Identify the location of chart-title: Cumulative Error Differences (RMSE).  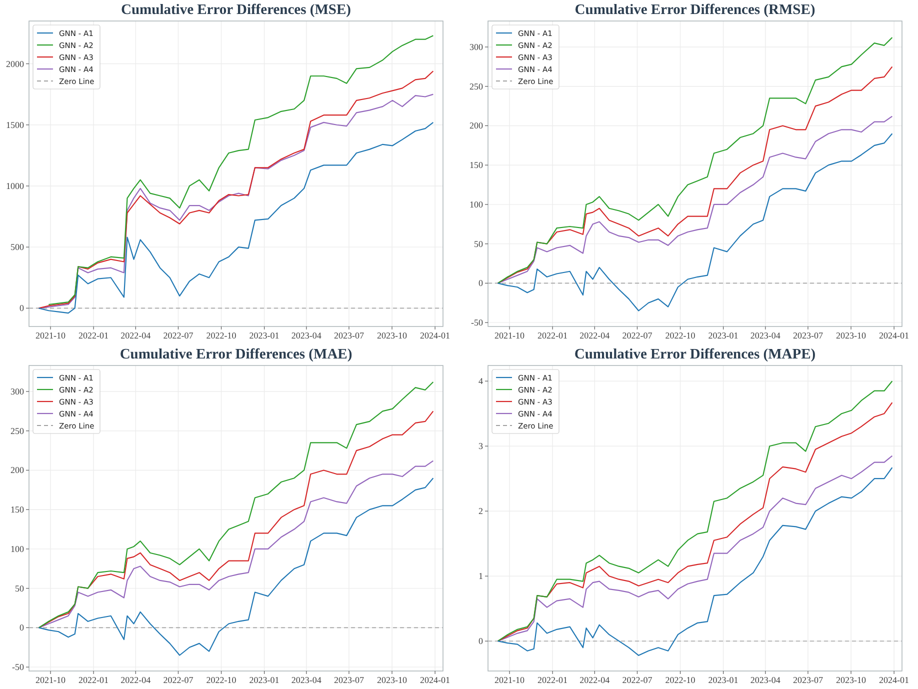
(695, 10).